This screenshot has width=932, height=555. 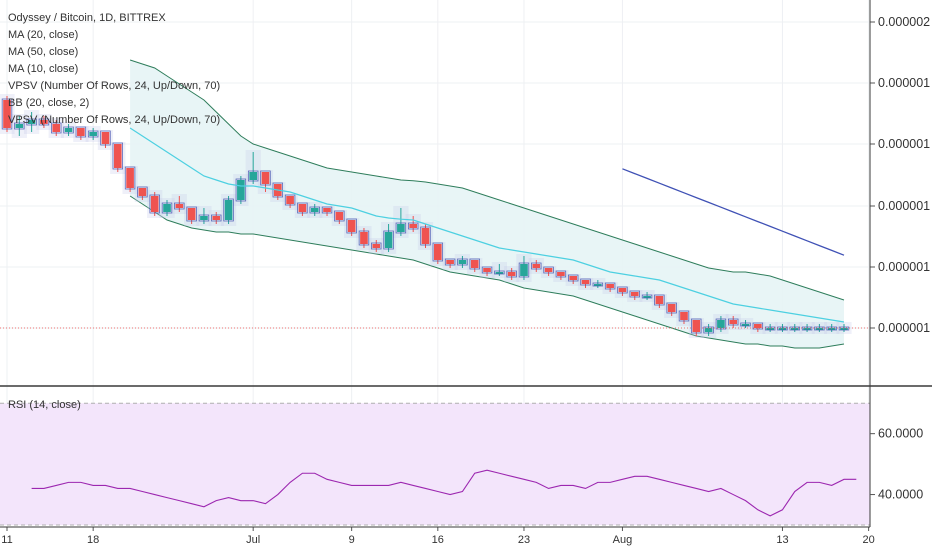 What do you see at coordinates (900, 434) in the screenshot?
I see `rsi-tick-label: 60.0000` at bounding box center [900, 434].